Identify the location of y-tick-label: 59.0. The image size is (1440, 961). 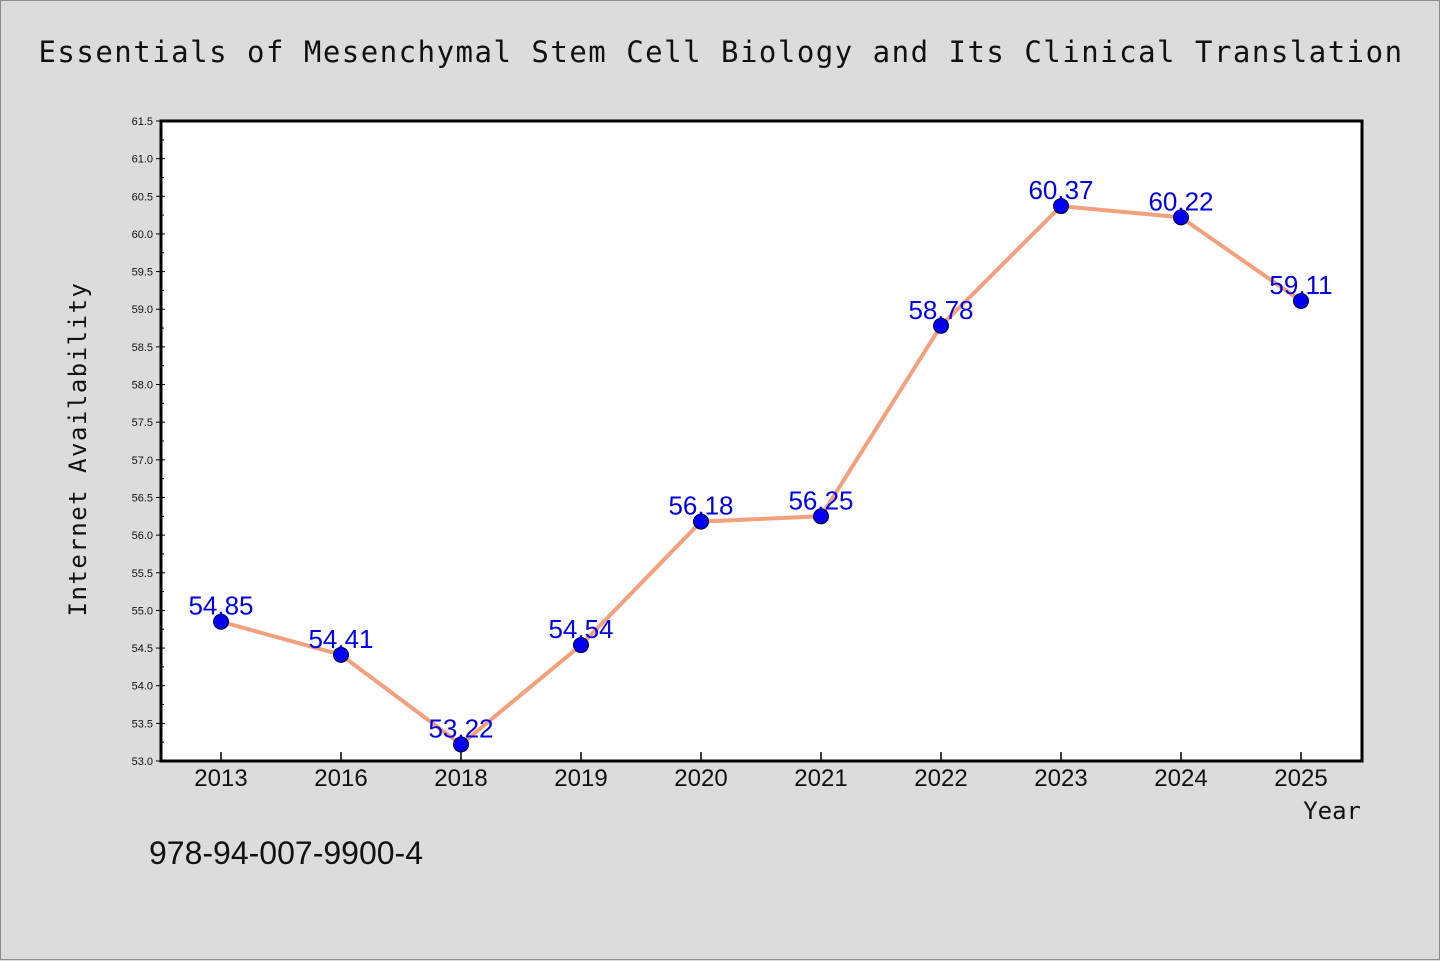
(142, 310).